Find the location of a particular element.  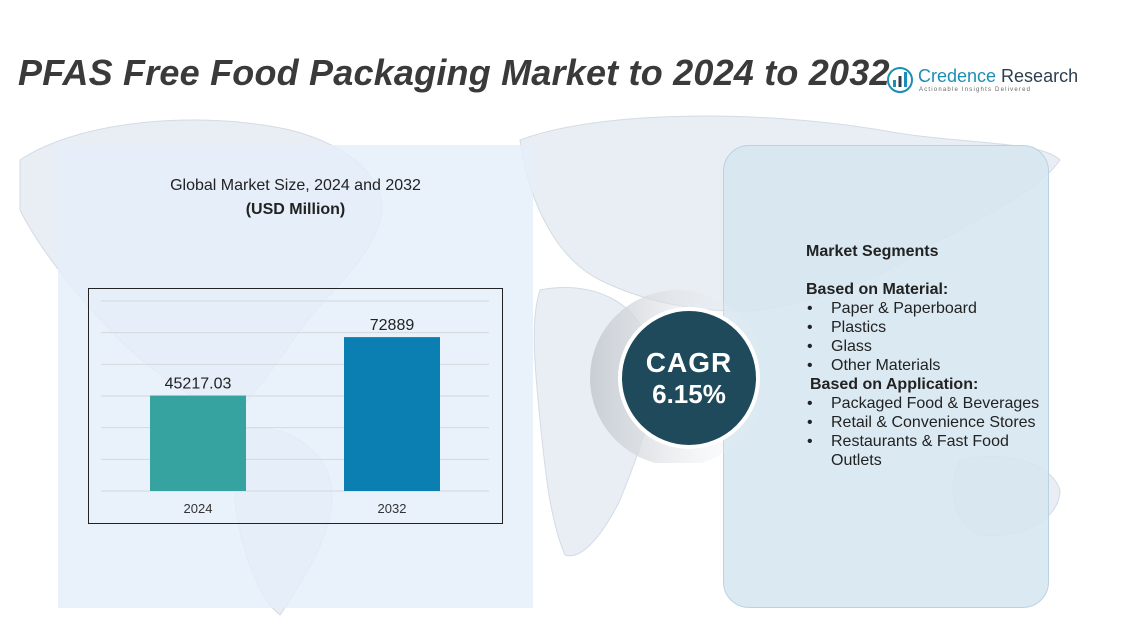

tick-label-2024: 2024 is located at coordinates (198, 508).